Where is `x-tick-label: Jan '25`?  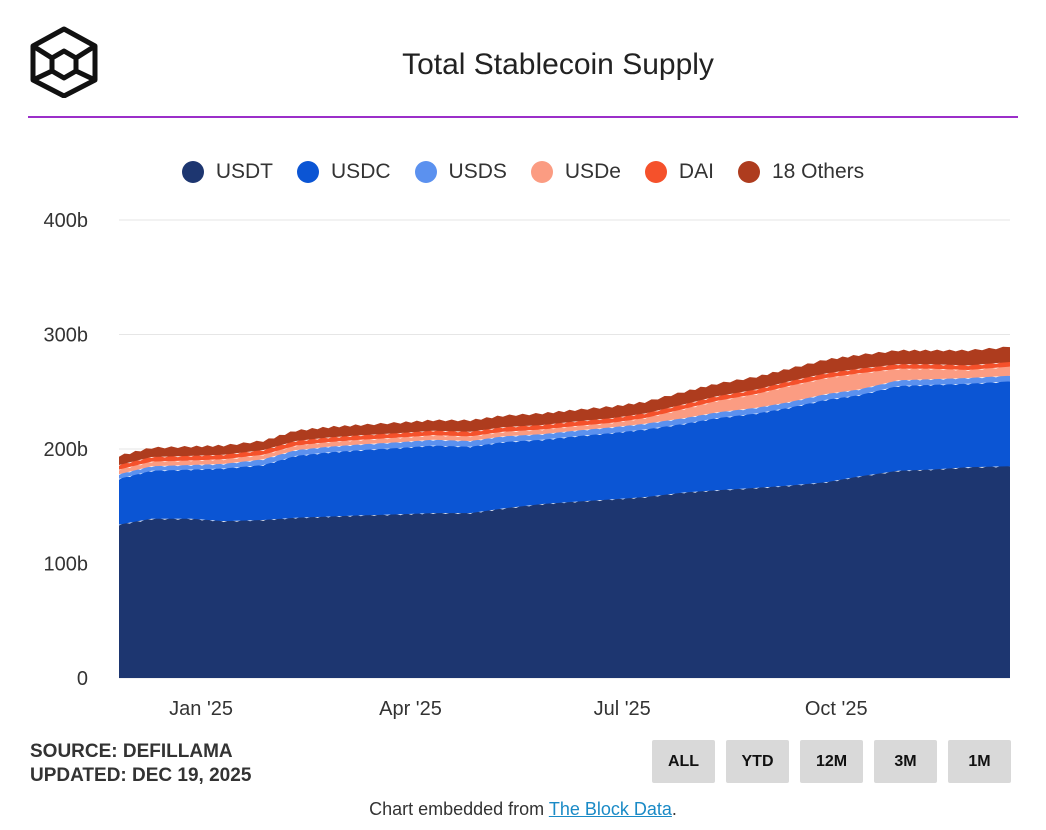
x-tick-label: Jan '25 is located at coordinates (201, 709).